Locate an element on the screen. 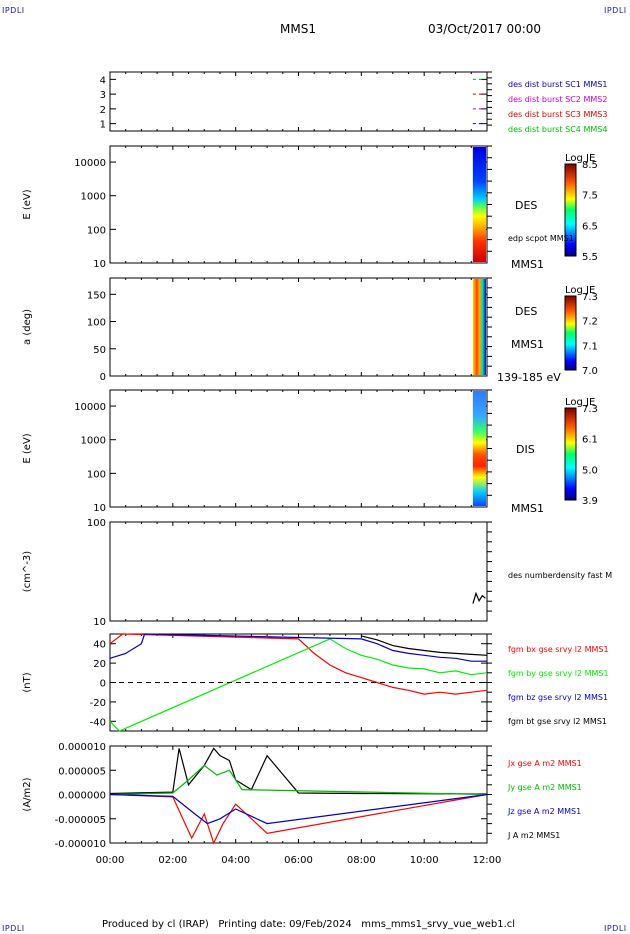  colorbar-tick-label: 7.0 is located at coordinates (590, 371).